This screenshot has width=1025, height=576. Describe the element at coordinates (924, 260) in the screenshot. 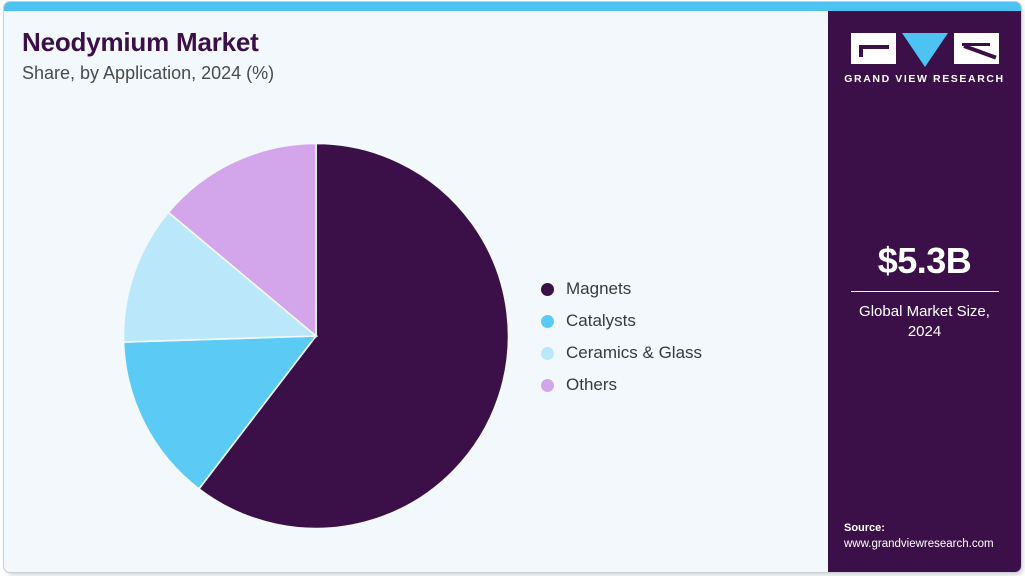

I see `market-size-value: $5.3B` at that location.